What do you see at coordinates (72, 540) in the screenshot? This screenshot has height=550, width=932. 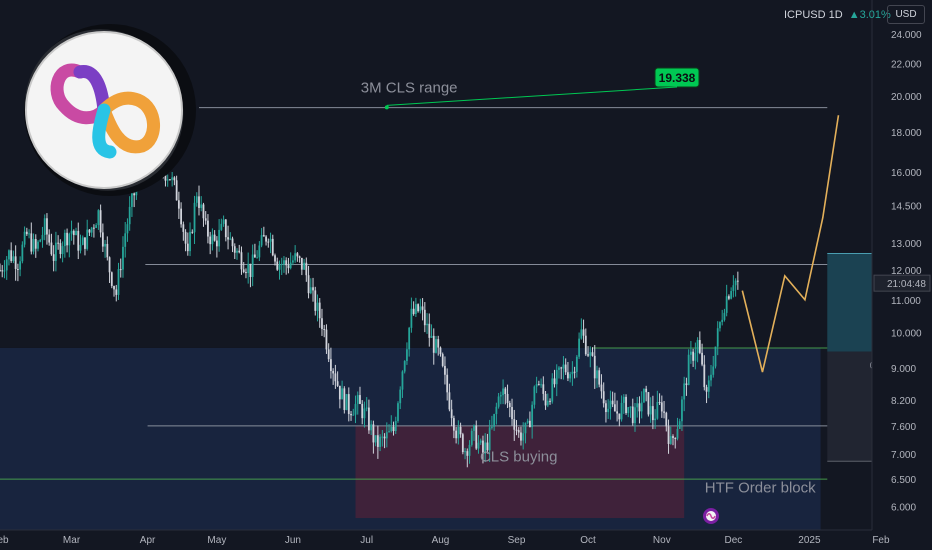 I see `x-tick-label: Mar` at bounding box center [72, 540].